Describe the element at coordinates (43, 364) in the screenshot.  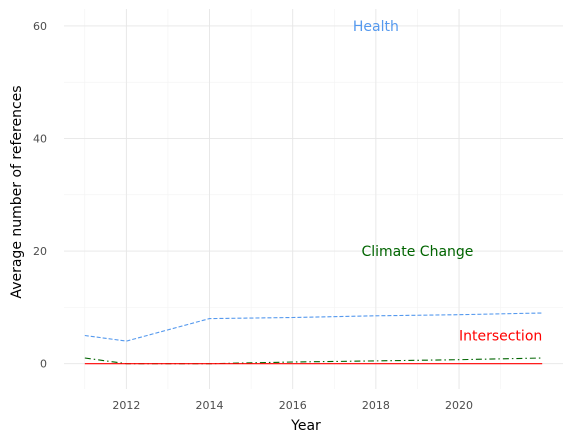
I see `y-tick-label: 0` at that location.